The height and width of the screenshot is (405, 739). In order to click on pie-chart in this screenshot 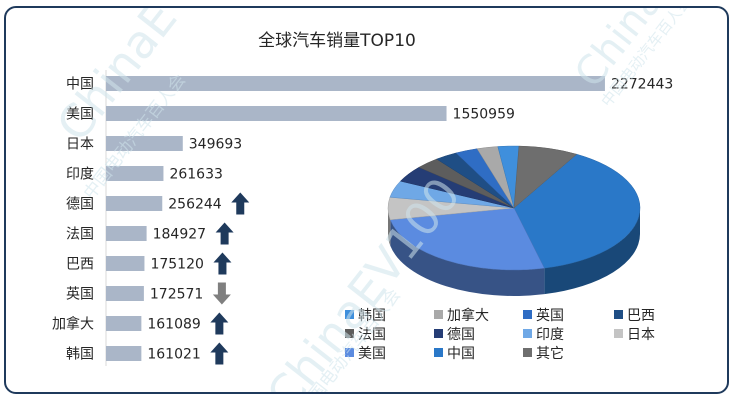, I will do `click(514, 220)`.